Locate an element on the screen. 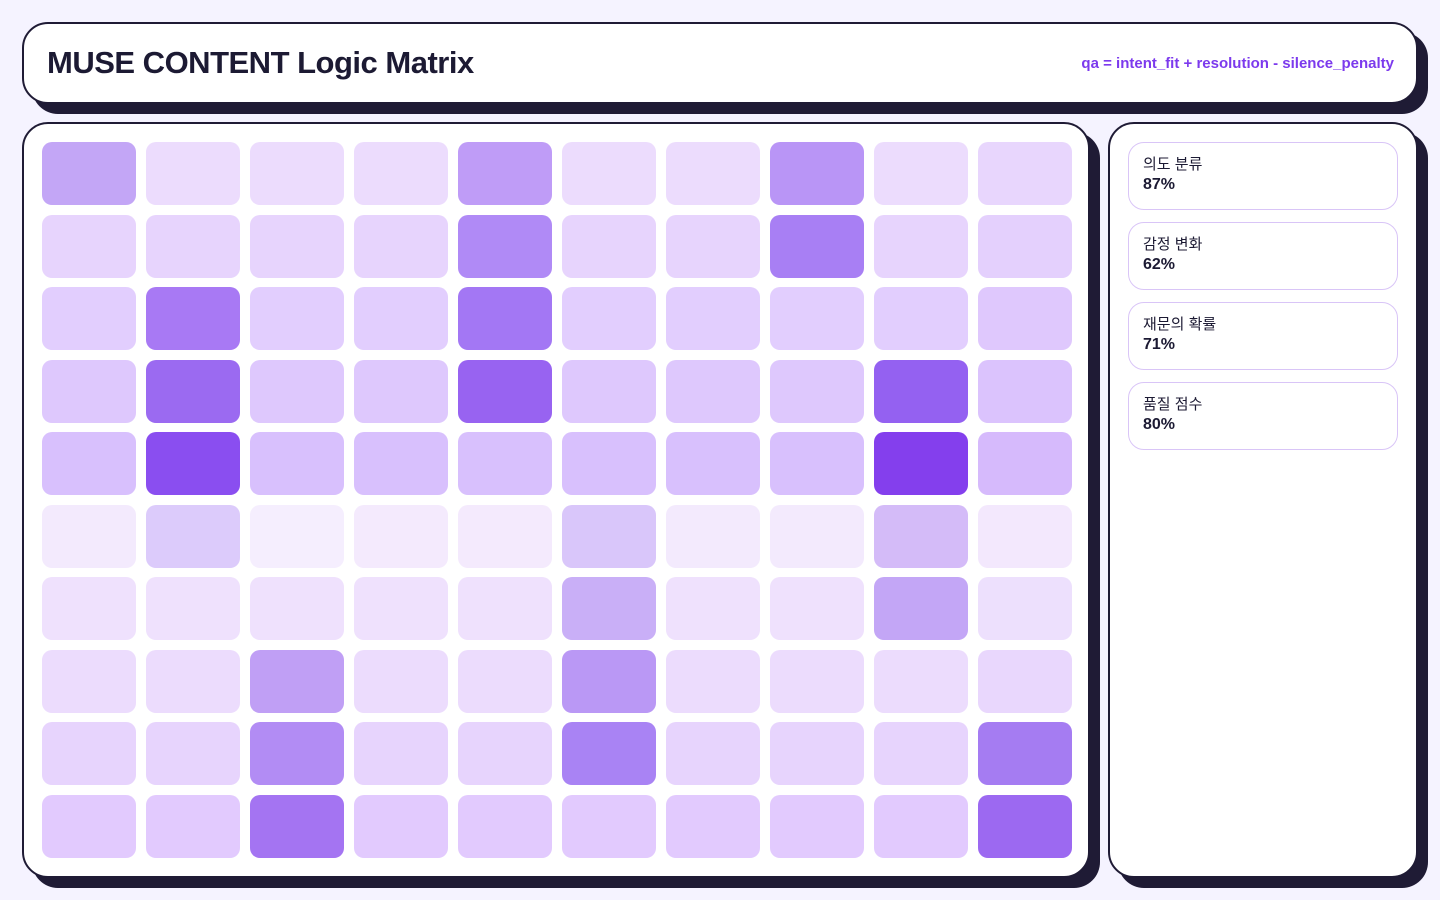 The width and height of the screenshot is (1440, 900). matrix-cell-r9-c3 is located at coordinates (297, 753).